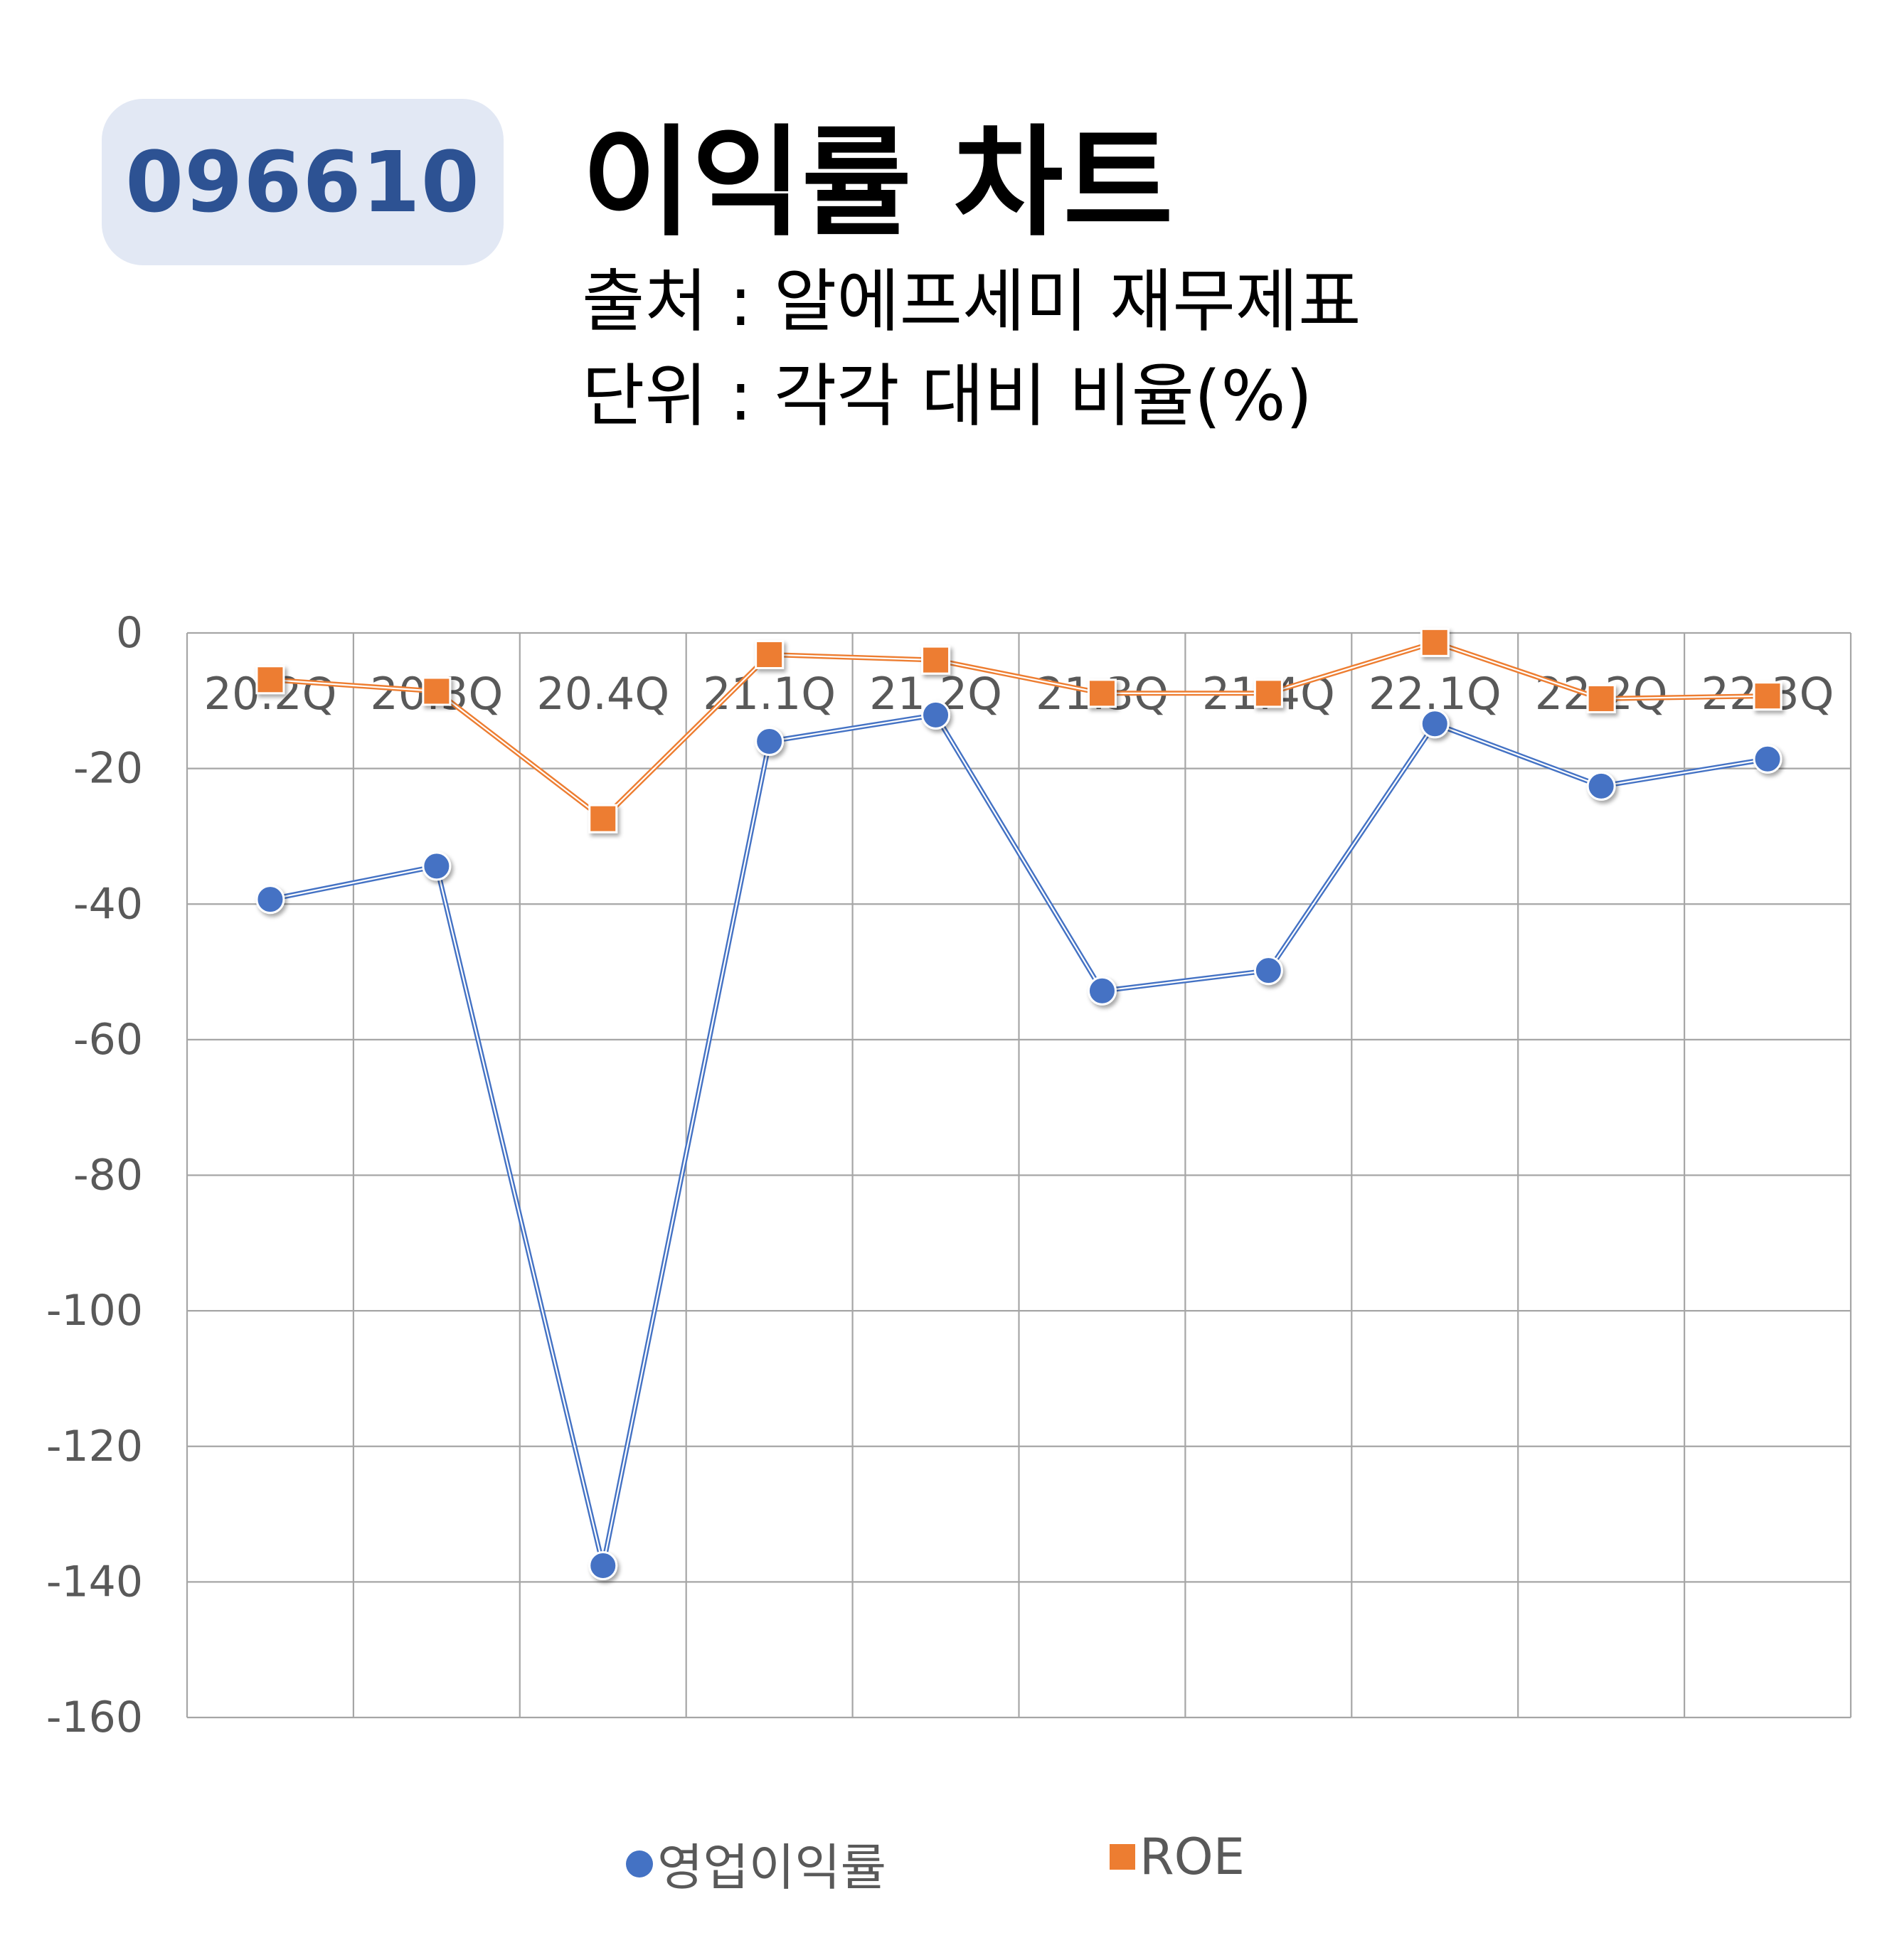 The image size is (1897, 1960). What do you see at coordinates (94, 1446) in the screenshot?
I see `y-tick-label: -120` at bounding box center [94, 1446].